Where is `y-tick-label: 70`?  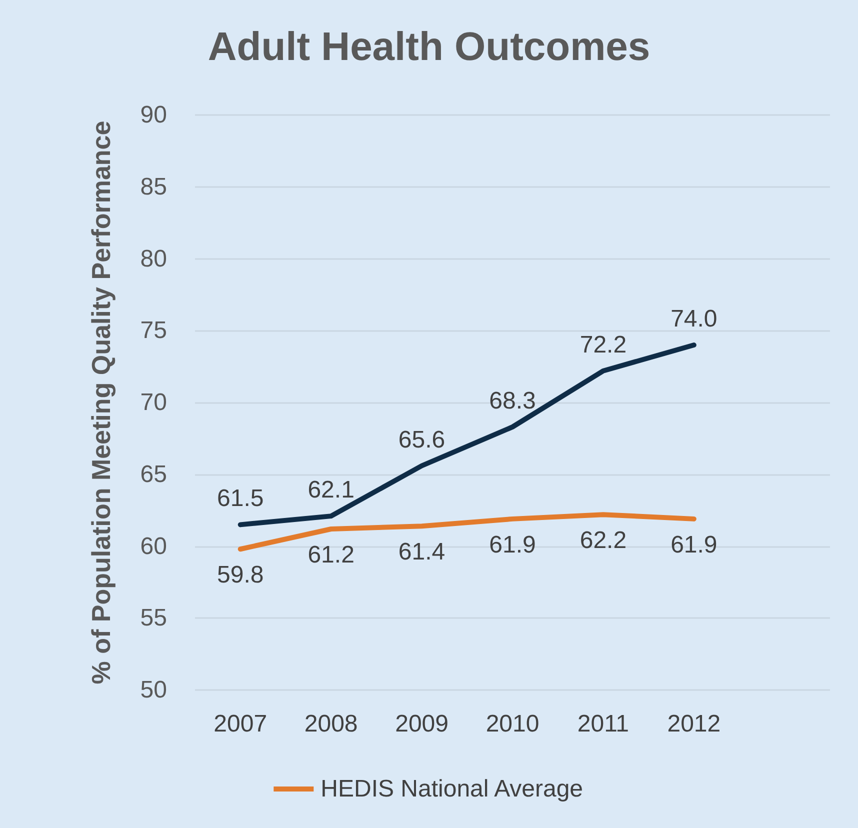
y-tick-label: 70 is located at coordinates (153, 402).